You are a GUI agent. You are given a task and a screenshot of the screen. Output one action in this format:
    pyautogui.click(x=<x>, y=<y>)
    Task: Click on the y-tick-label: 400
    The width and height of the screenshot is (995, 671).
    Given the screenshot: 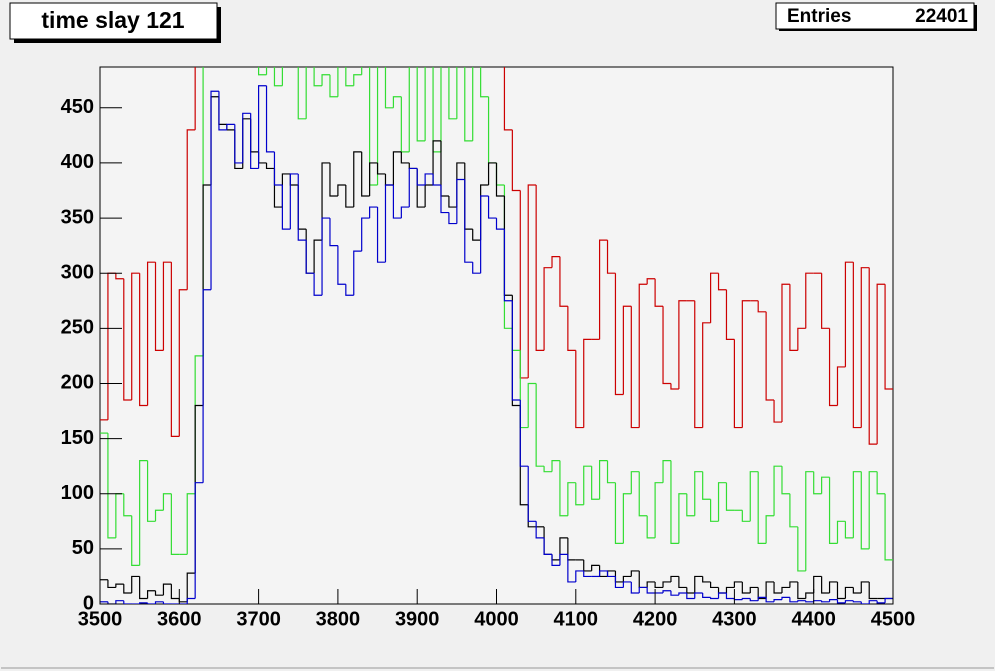 What is the action you would take?
    pyautogui.click(x=77, y=162)
    